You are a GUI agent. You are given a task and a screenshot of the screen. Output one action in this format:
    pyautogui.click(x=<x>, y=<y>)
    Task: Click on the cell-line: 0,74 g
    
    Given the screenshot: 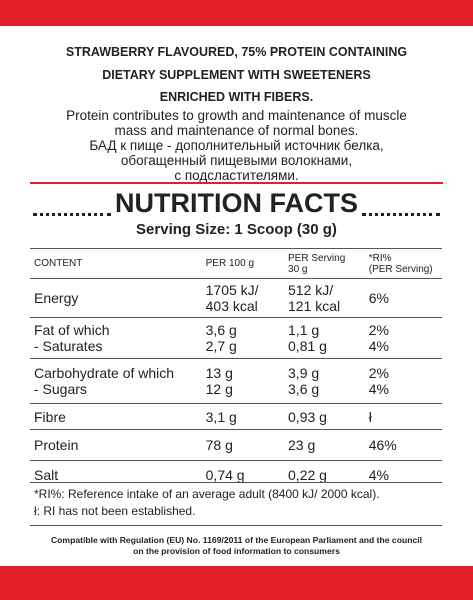 What is the action you would take?
    pyautogui.click(x=225, y=474)
    